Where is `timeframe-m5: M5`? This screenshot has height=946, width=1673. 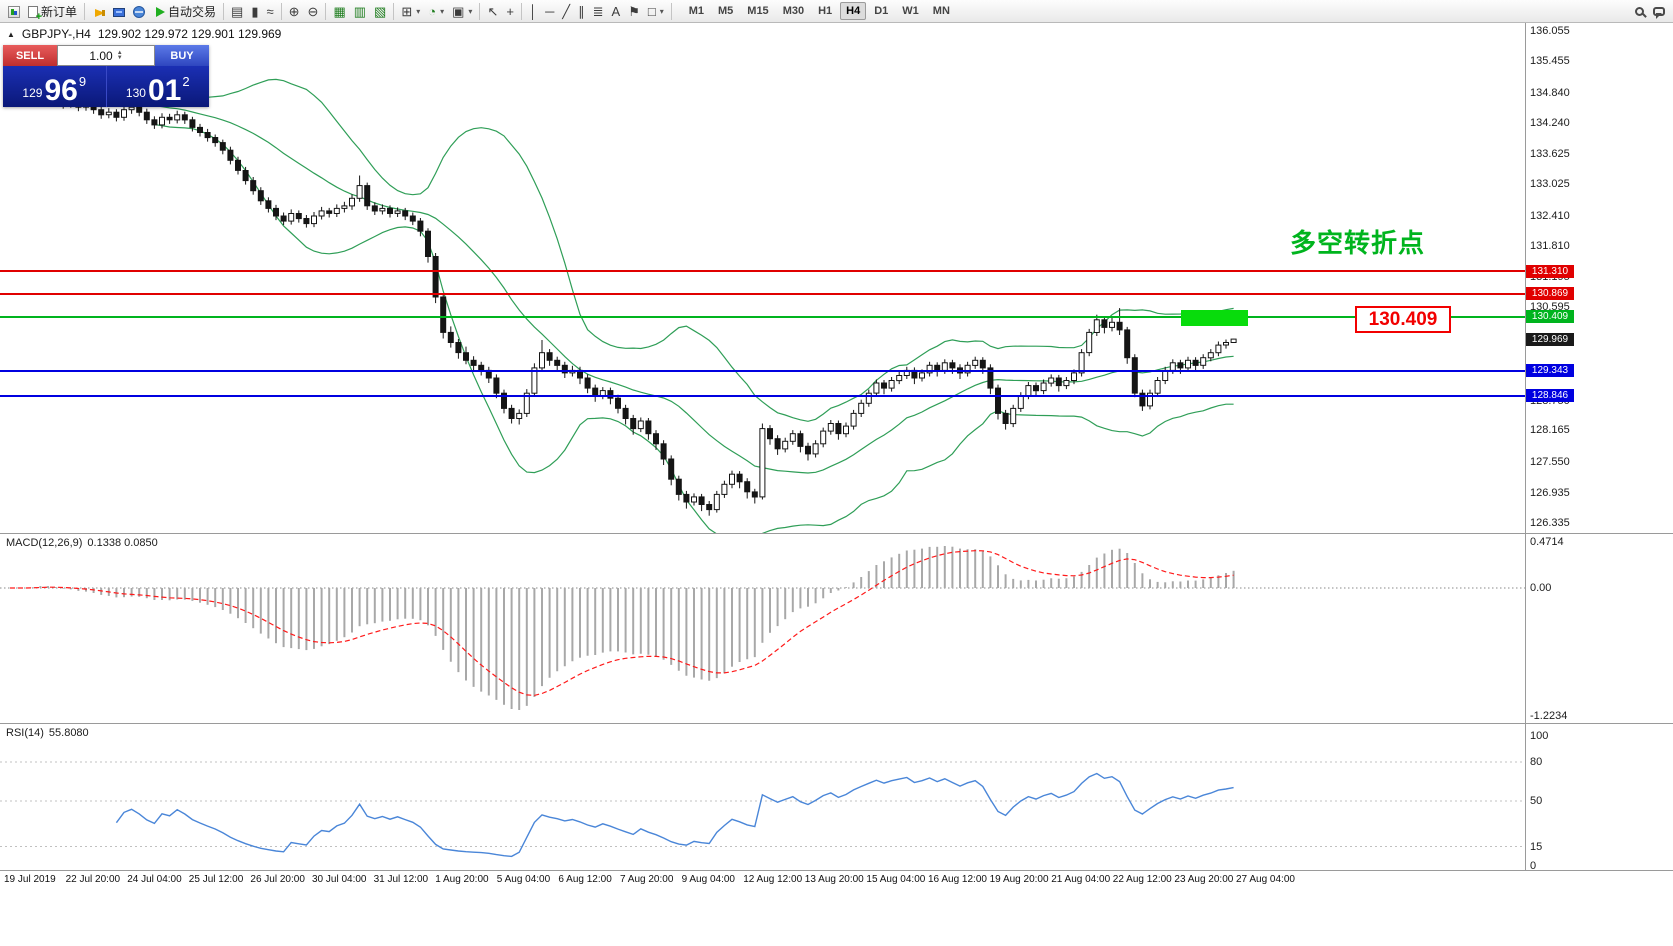
timeframe-m5: M5 is located at coordinates (726, 11).